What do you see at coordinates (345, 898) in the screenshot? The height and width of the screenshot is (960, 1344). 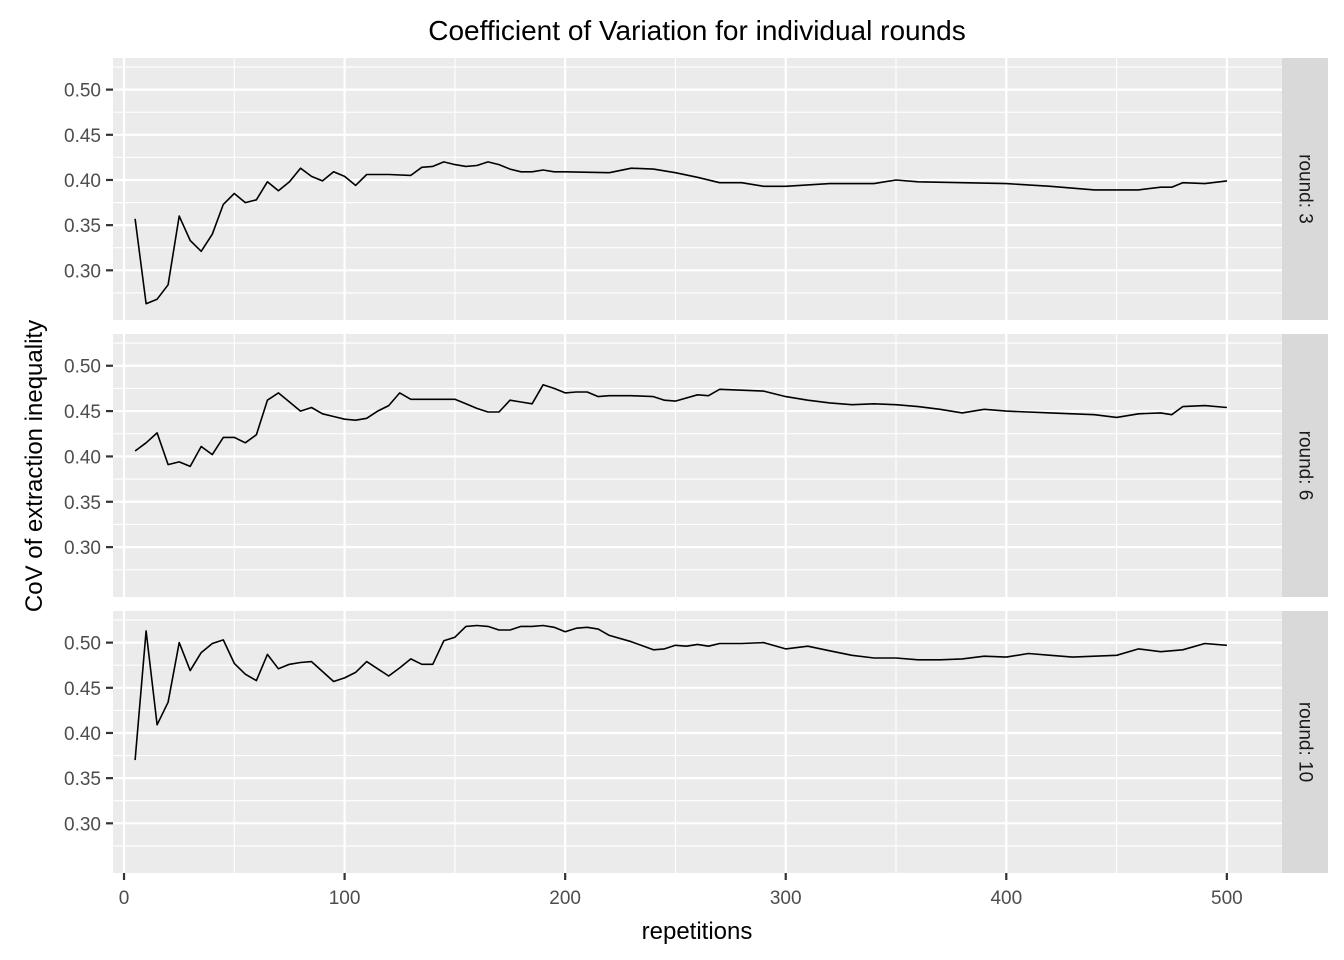 I see `x-tick-label: 100` at bounding box center [345, 898].